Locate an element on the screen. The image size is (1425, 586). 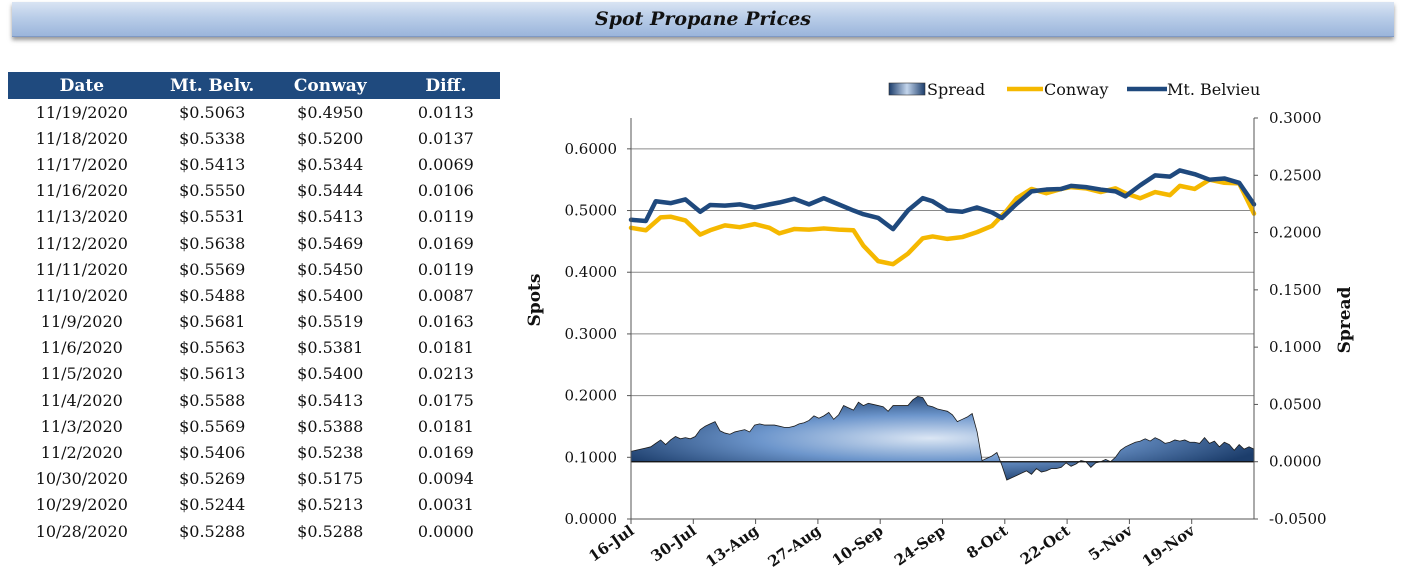
cell-diff: 0.0087 is located at coordinates (445, 295).